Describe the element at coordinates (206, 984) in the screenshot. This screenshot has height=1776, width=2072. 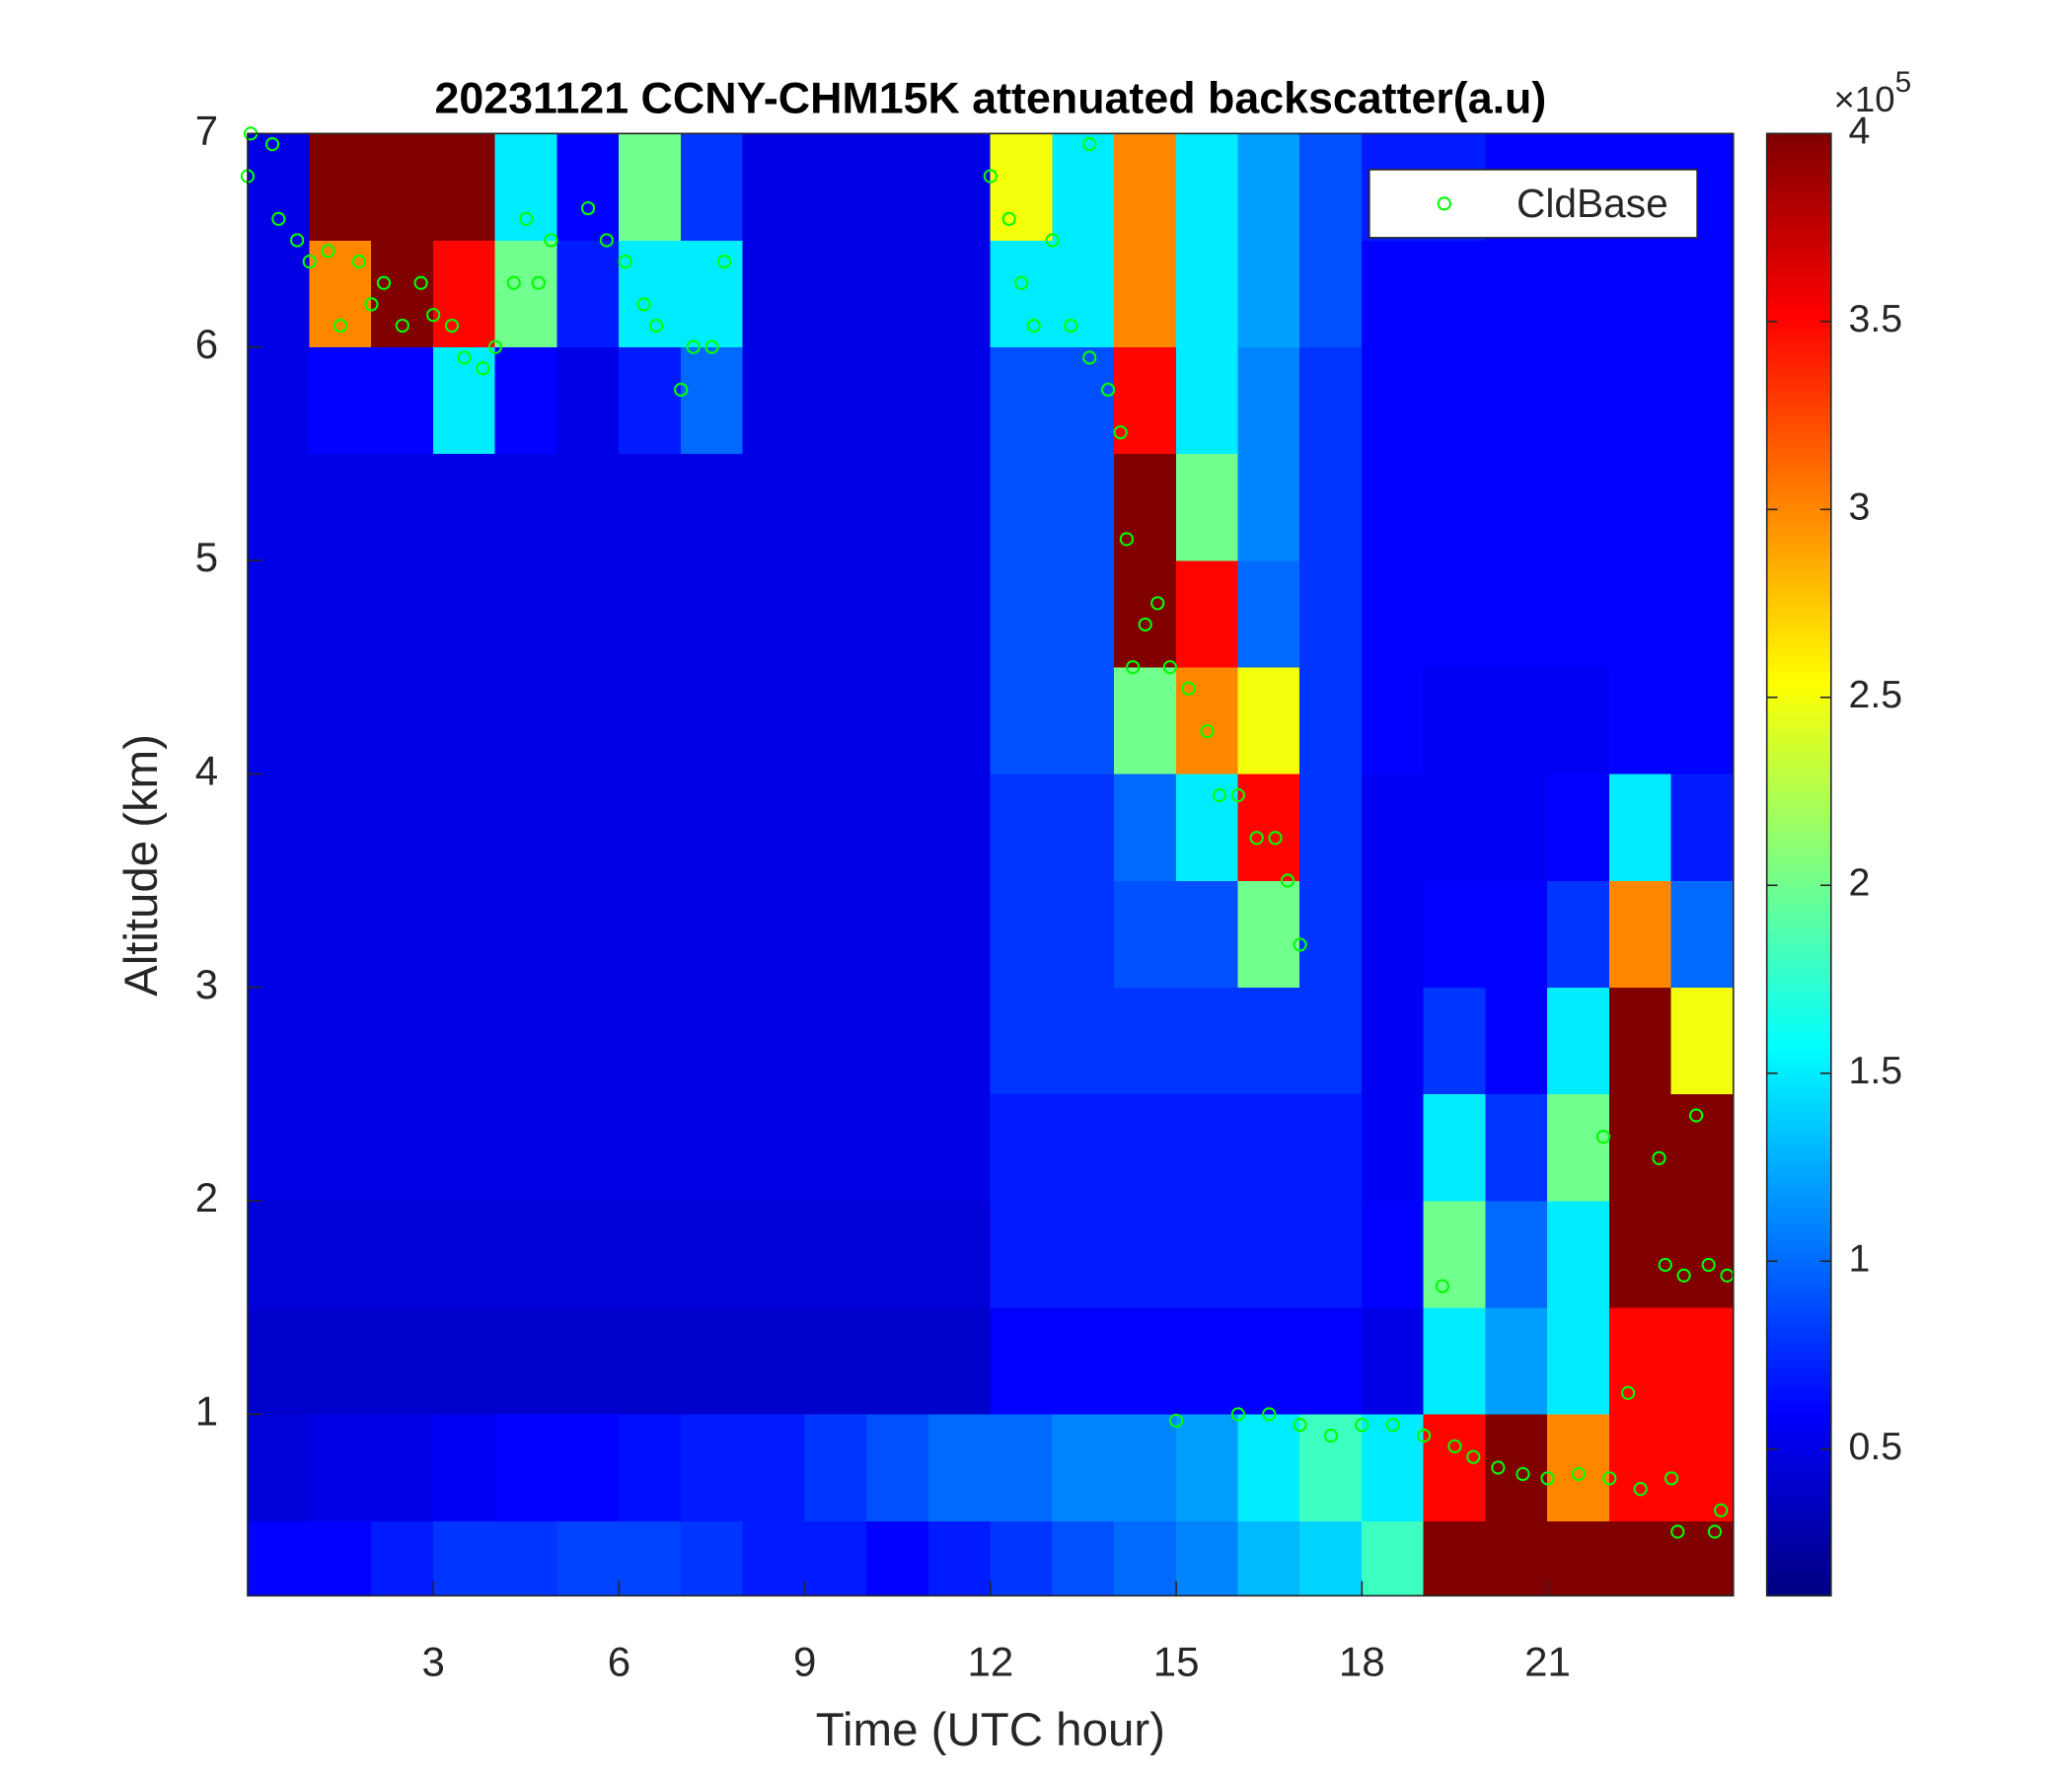
I see `y-tick-label: 3` at that location.